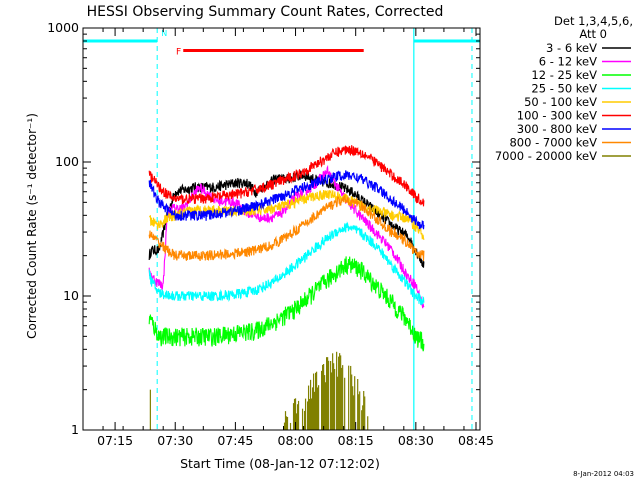  What do you see at coordinates (546, 156) in the screenshot?
I see `legend-label: 7000 - 20000 keV` at bounding box center [546, 156].